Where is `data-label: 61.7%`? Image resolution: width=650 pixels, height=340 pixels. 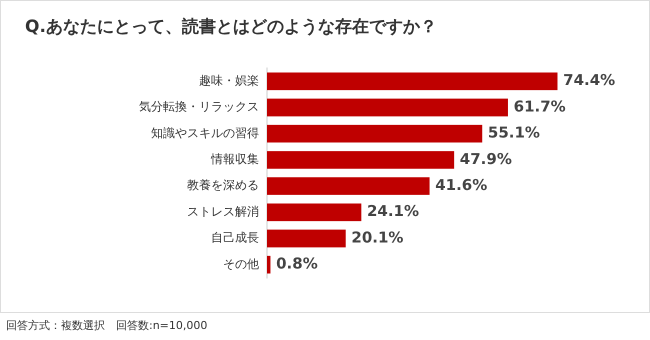
data-label: 61.7% is located at coordinates (540, 106).